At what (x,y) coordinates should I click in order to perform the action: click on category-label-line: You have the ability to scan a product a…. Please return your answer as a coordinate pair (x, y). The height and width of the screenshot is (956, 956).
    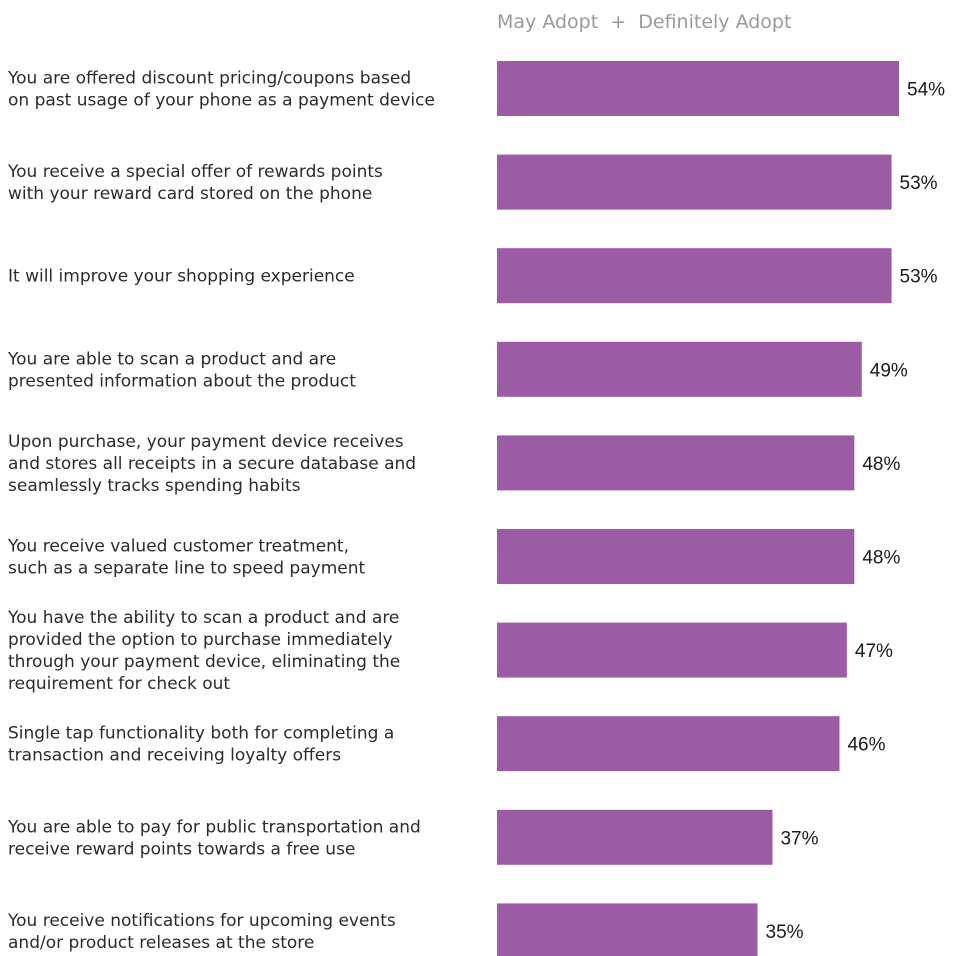
    Looking at the image, I should click on (203, 618).